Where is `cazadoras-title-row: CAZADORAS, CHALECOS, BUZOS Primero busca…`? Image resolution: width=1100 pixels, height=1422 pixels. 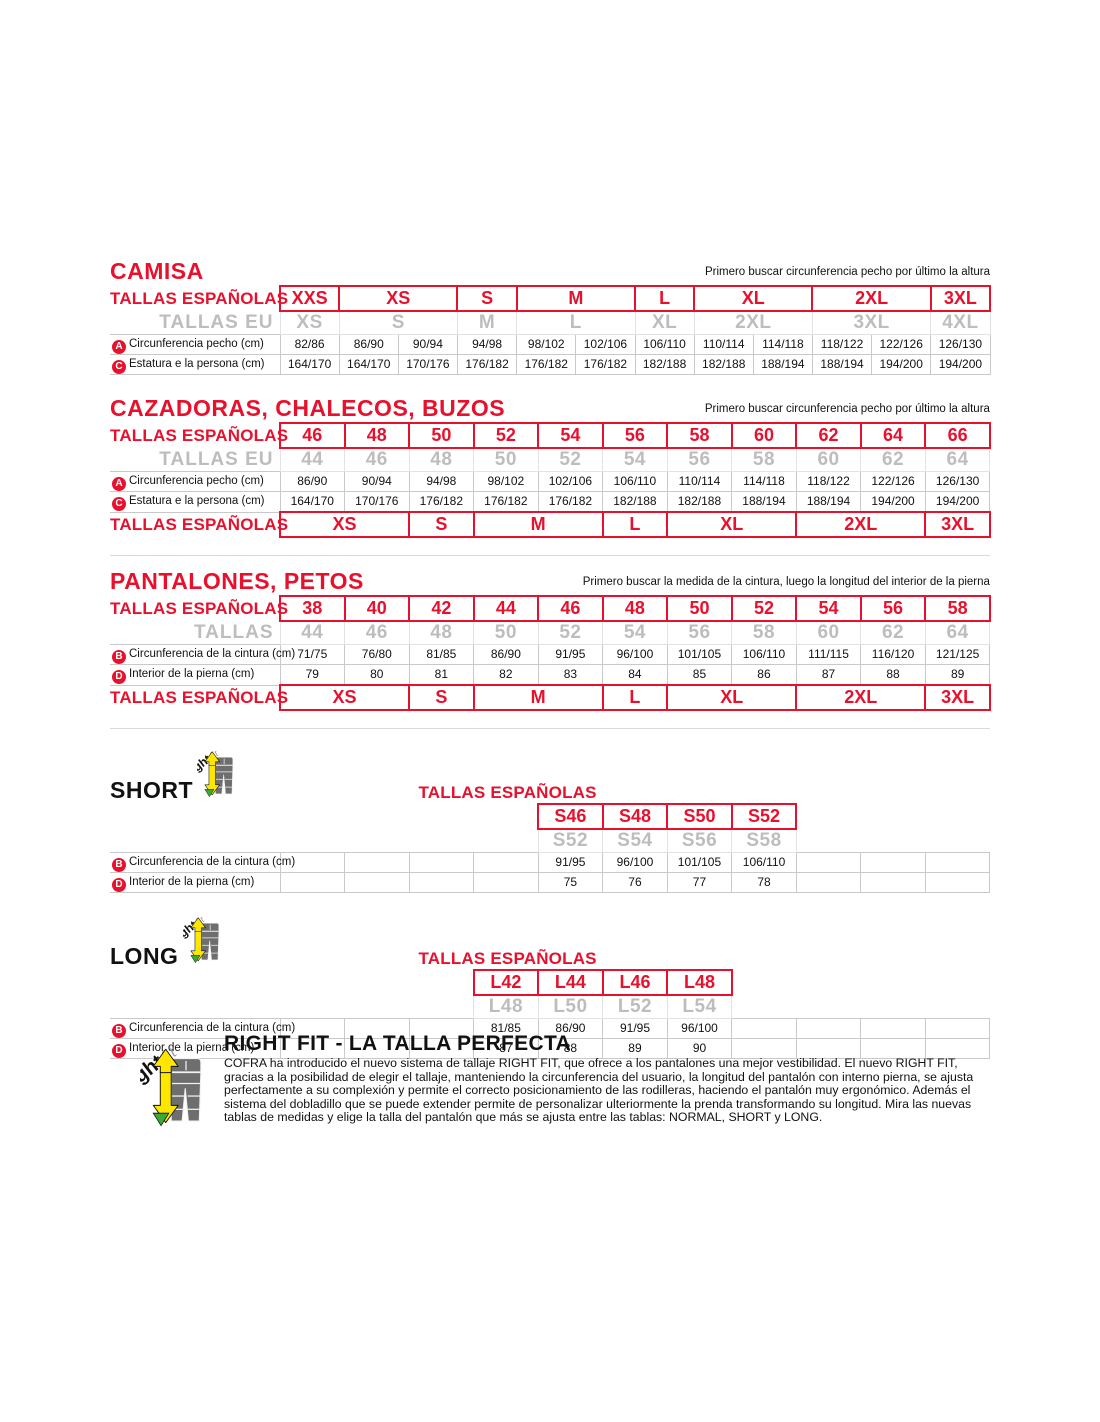
cazadoras-title-row: CAZADORAS, CHALECOS, BUZOS Primero busca… is located at coordinates (550, 409).